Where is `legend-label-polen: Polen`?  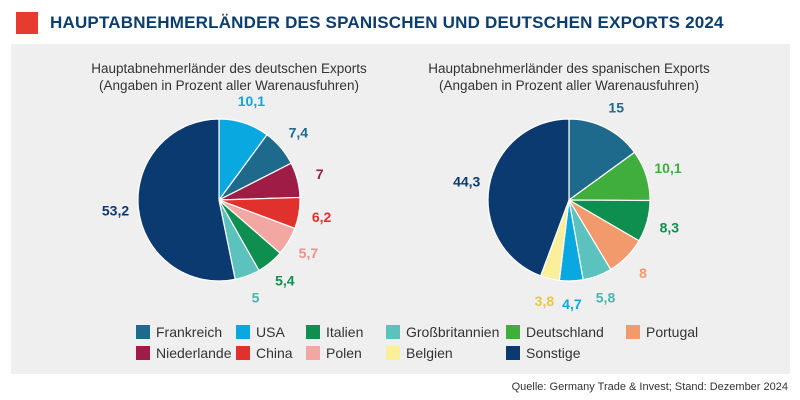
legend-label-polen: Polen is located at coordinates (344, 353).